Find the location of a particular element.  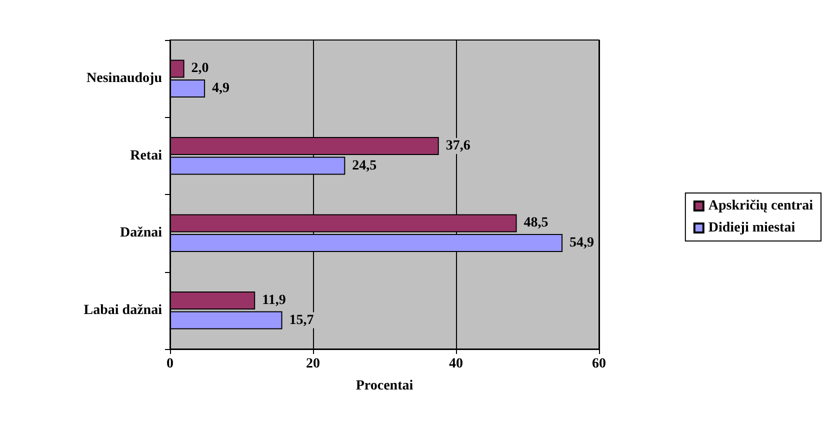

x-tick-label: 60 is located at coordinates (599, 364).